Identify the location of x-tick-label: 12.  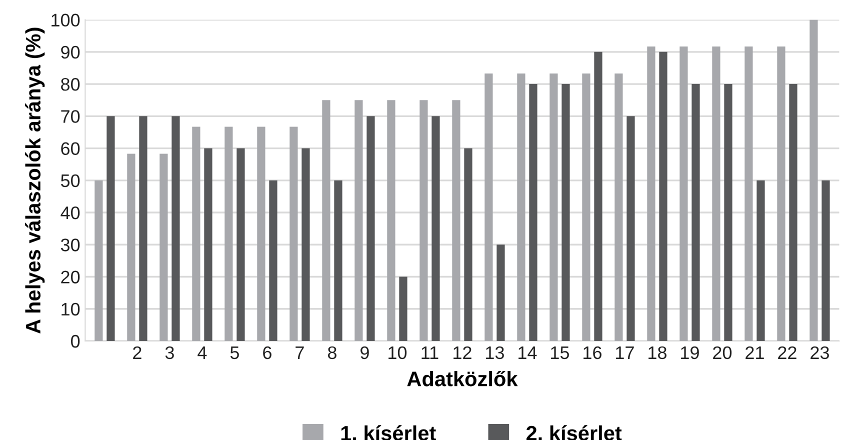
(463, 352).